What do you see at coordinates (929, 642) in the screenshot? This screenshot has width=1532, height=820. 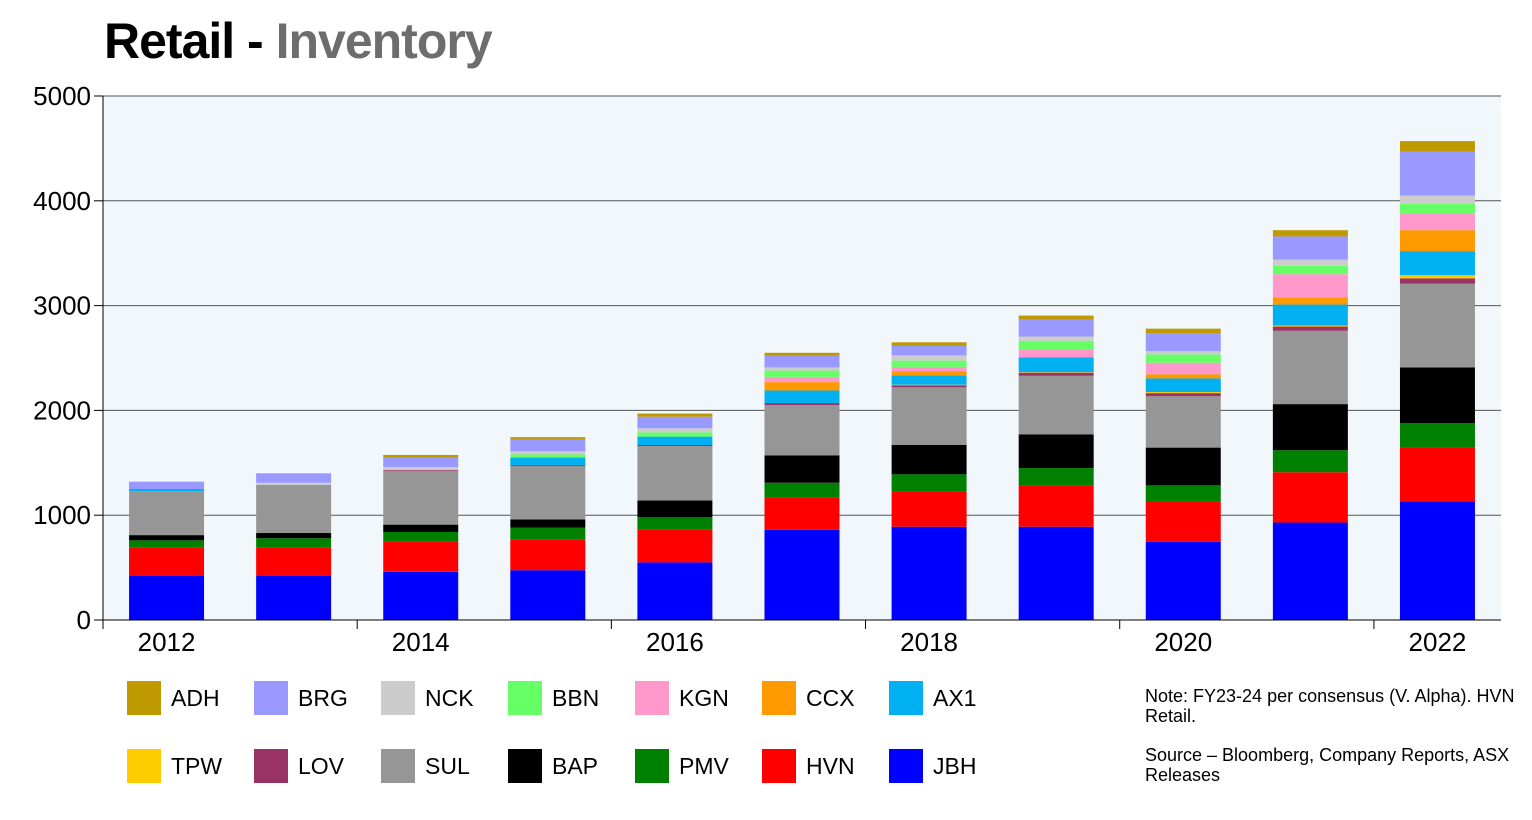 I see `x-tick-label: 2018` at bounding box center [929, 642].